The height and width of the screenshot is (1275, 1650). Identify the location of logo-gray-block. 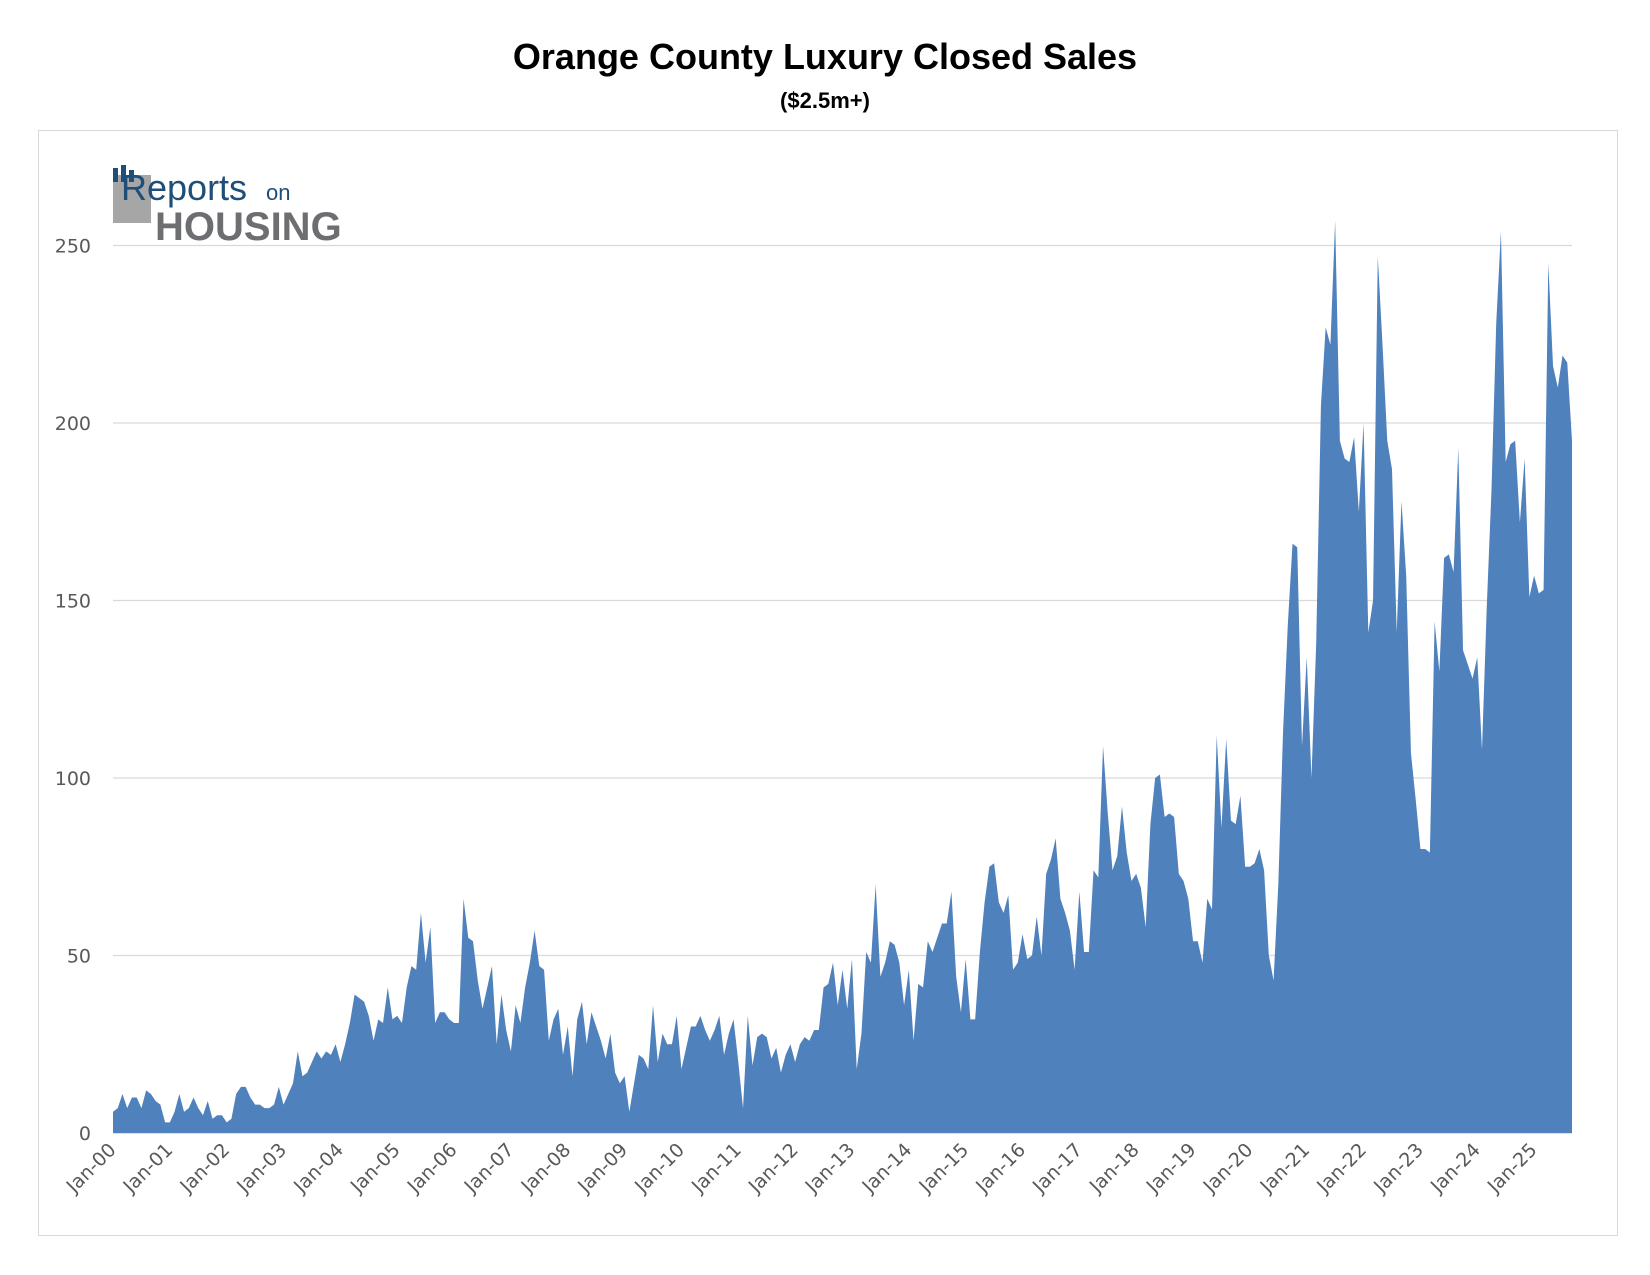
(132, 199).